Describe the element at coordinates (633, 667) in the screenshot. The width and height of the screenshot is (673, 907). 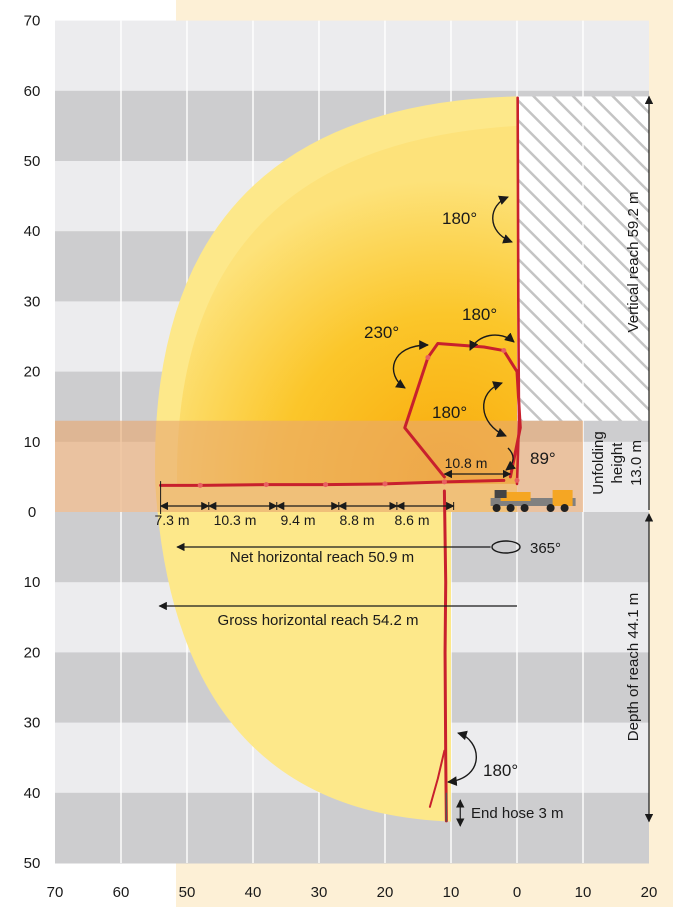
I see `depth-of-reach-label: Depth of reach 44.1 m` at that location.